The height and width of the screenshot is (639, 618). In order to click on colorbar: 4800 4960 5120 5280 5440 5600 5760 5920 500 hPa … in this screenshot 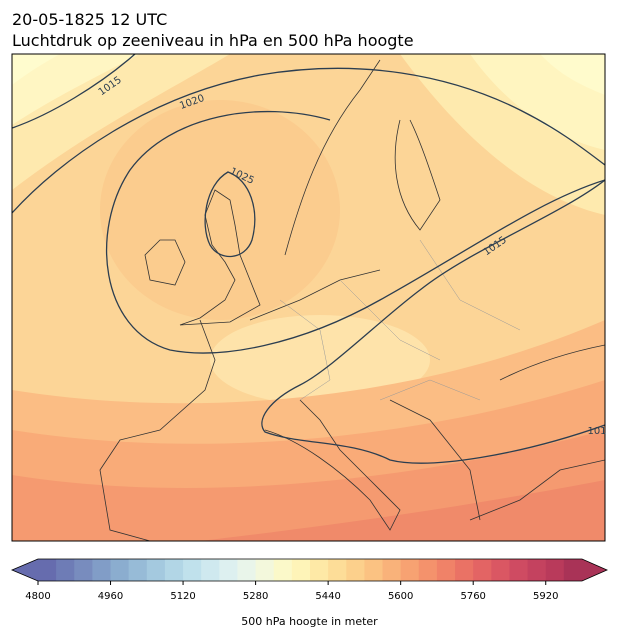, I will do `click(309, 593)`.